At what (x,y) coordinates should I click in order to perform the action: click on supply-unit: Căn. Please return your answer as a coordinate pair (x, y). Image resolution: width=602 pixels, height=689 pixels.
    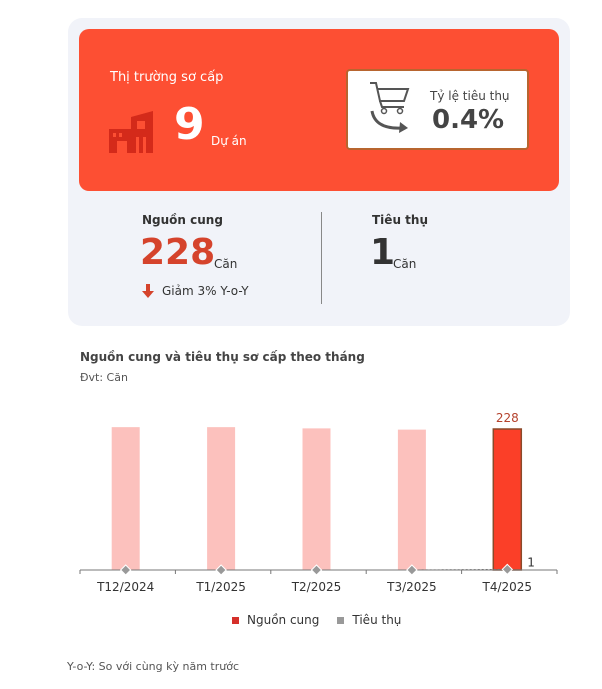
    Looking at the image, I should click on (226, 264).